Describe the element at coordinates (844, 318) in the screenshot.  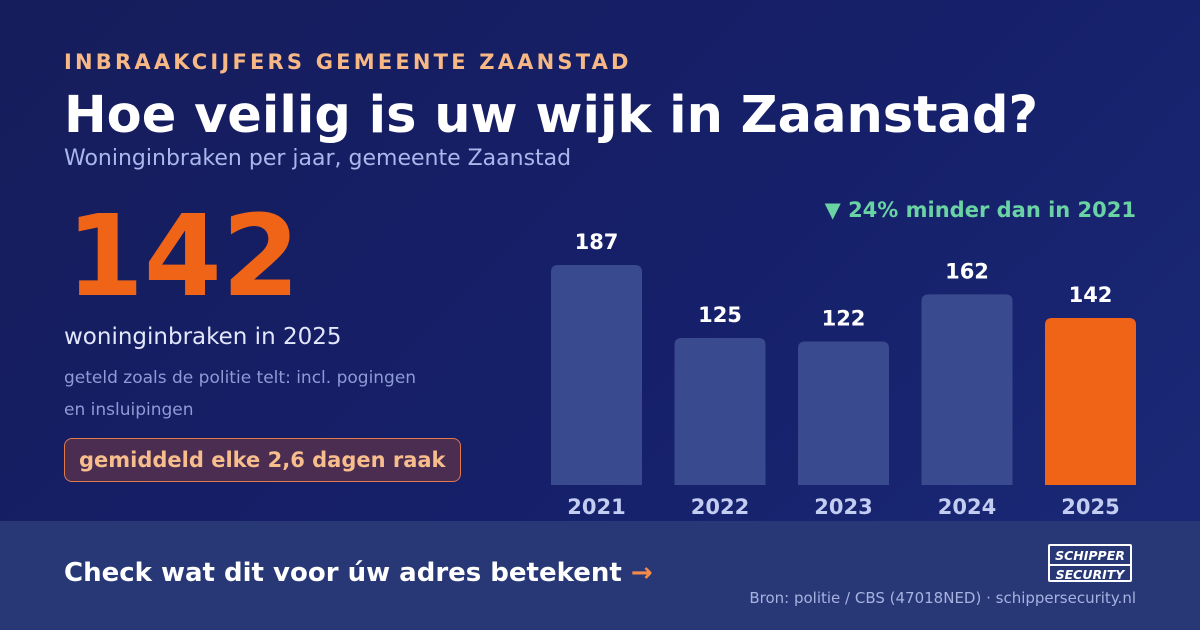
I see `data-label-2023: 122` at that location.